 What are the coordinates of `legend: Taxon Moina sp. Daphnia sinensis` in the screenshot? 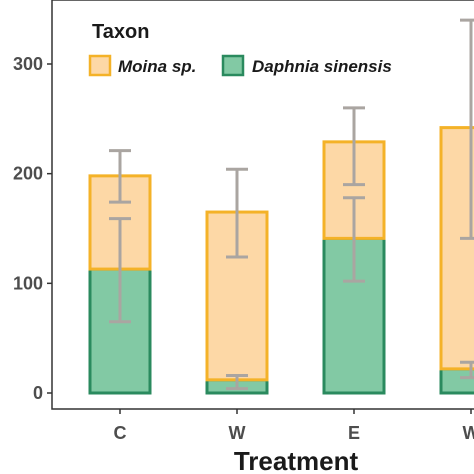 It's located at (240, 49).